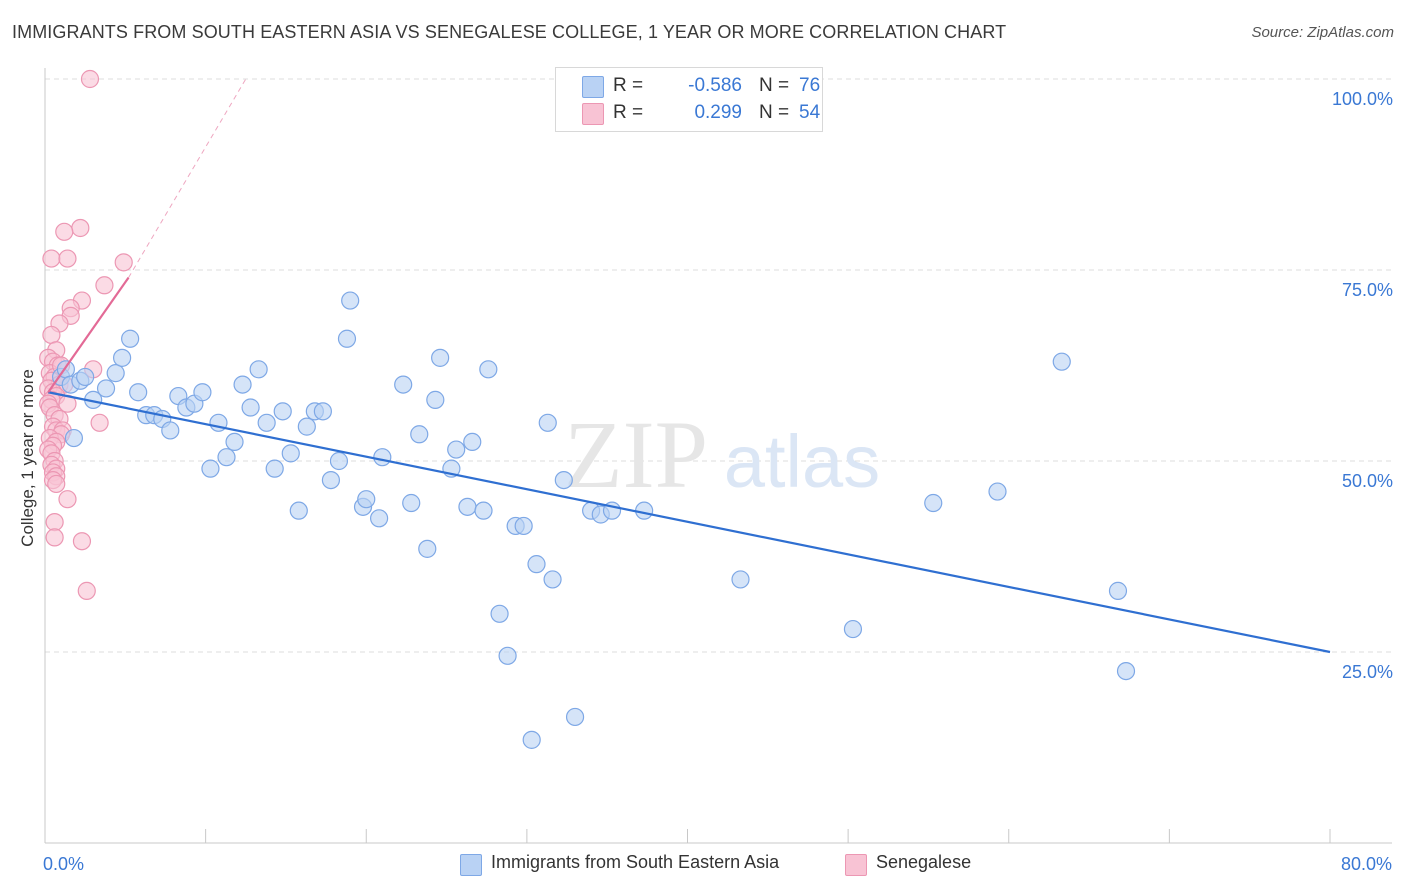 The width and height of the screenshot is (1406, 892). What do you see at coordinates (856, 865) in the screenshot?
I see `series-swatch-pink` at bounding box center [856, 865].